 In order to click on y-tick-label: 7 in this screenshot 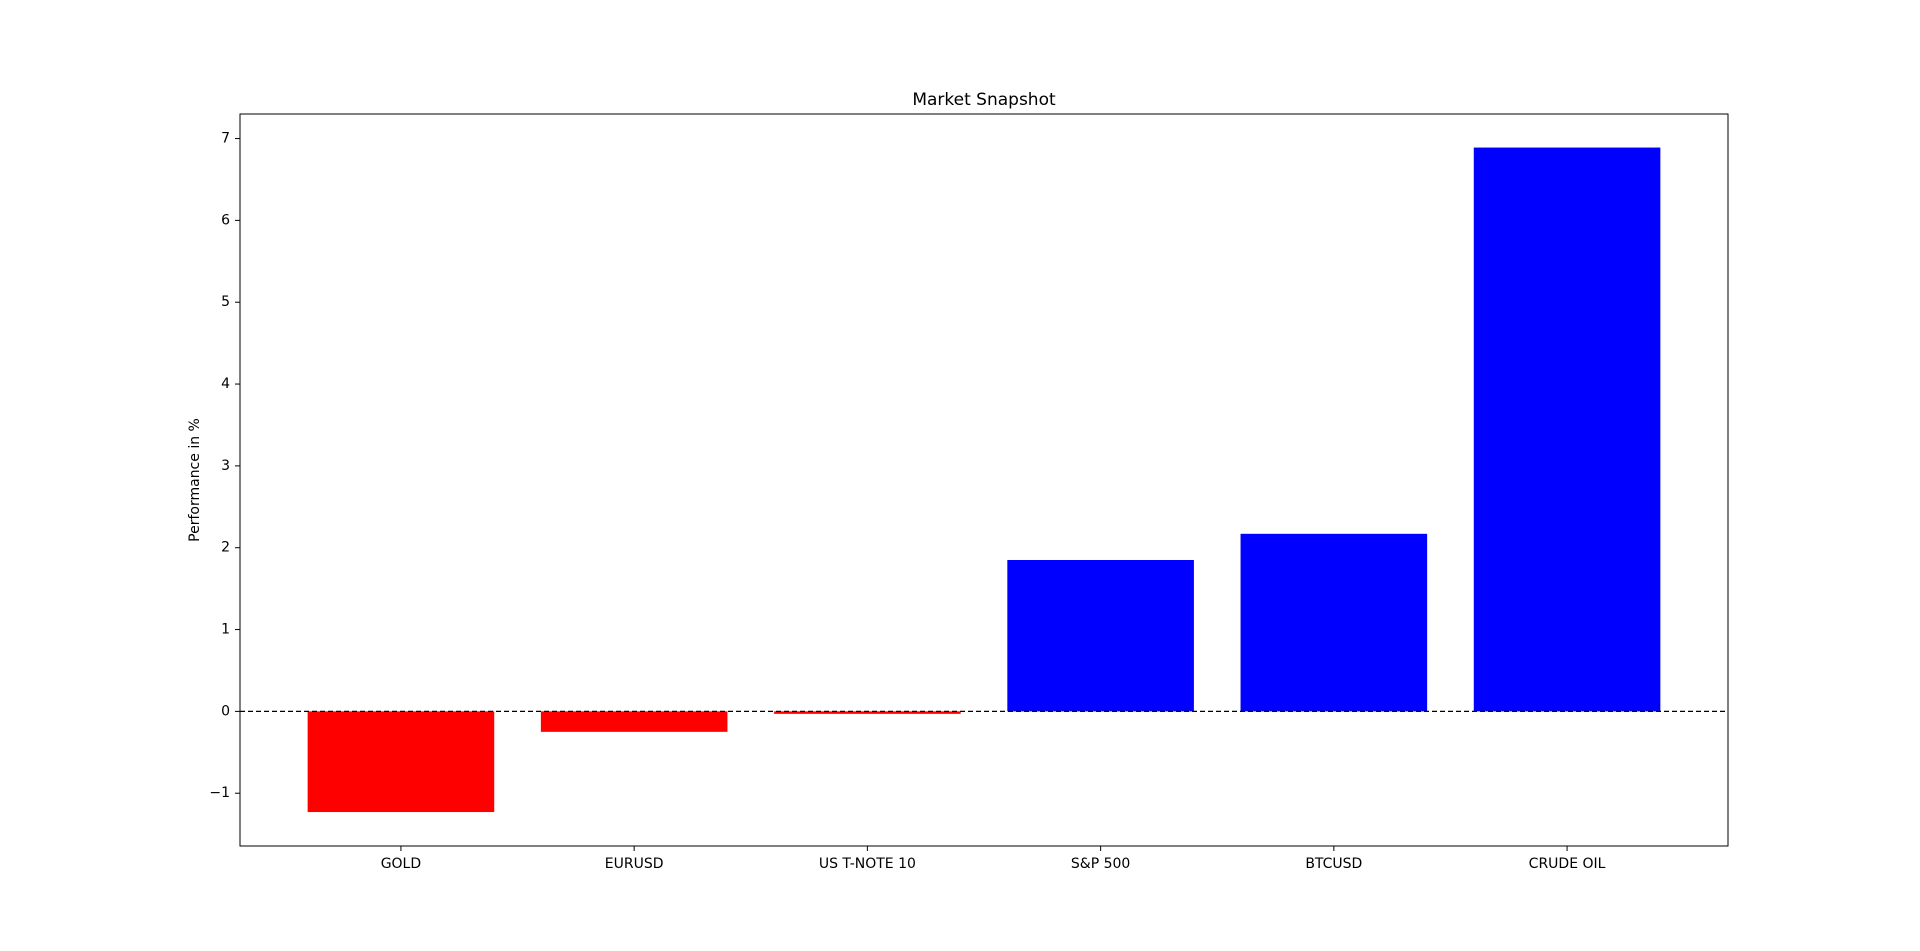, I will do `click(225, 139)`.